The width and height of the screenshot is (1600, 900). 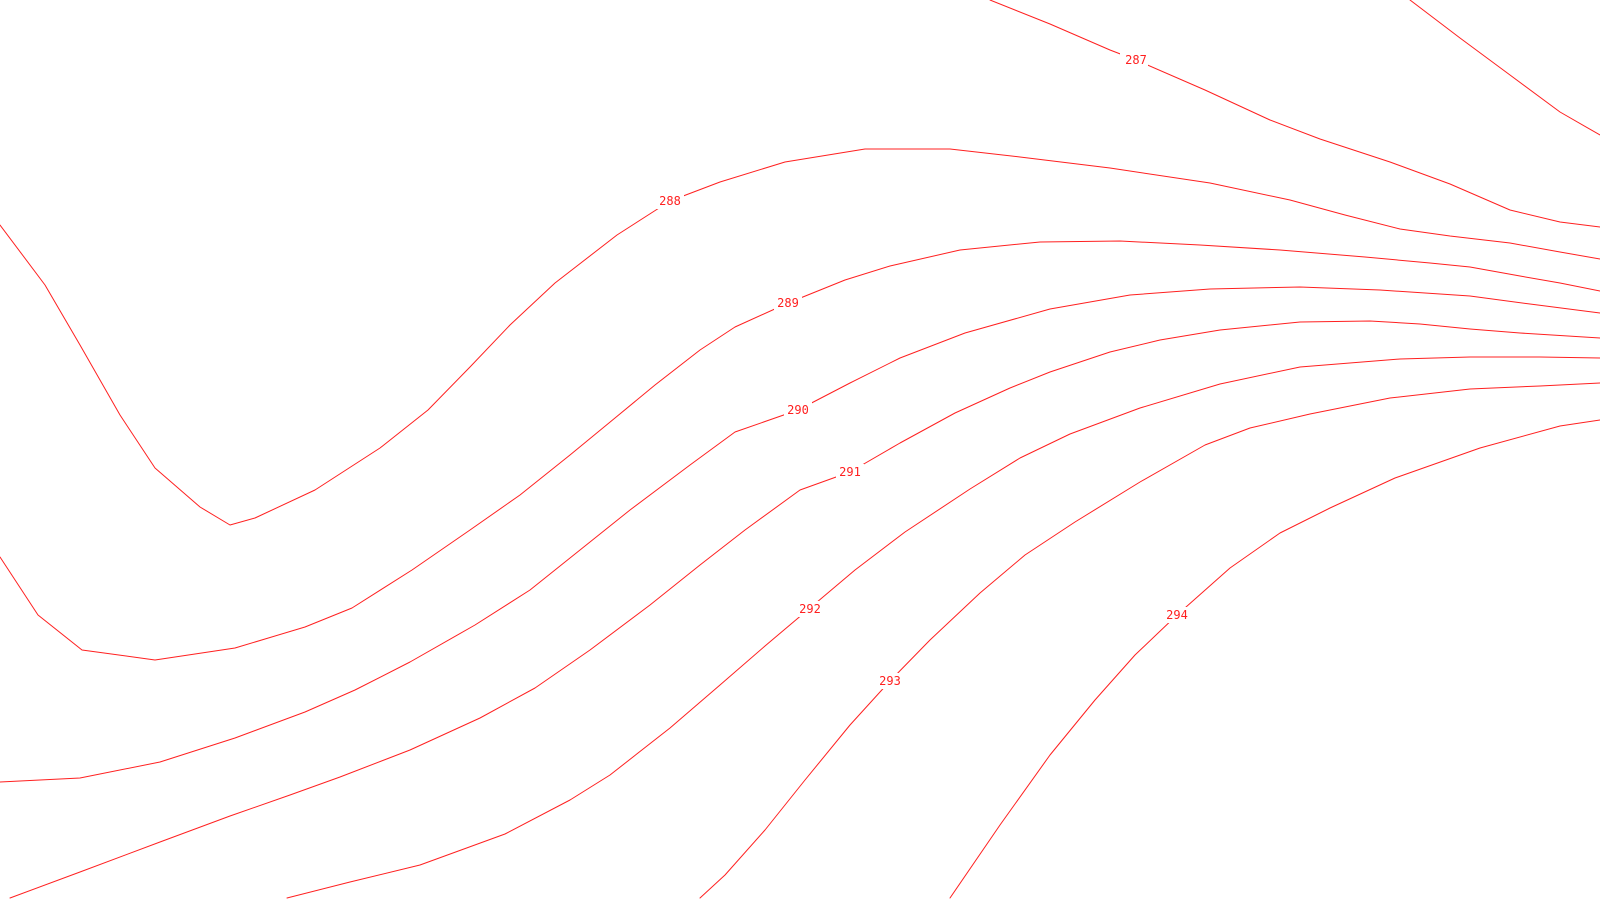 I want to click on contour-label-287: 287, so click(x=1136, y=60).